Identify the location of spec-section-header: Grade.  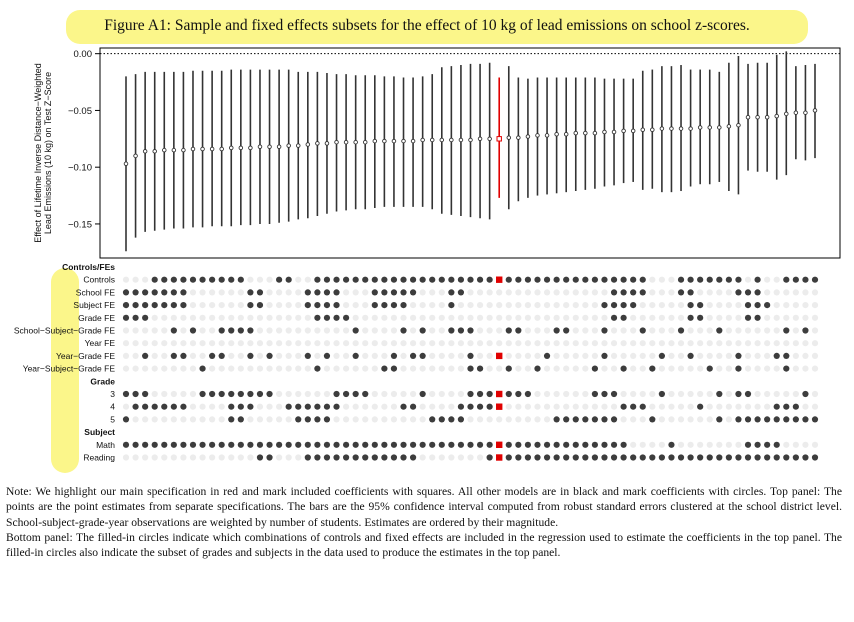
(102, 381).